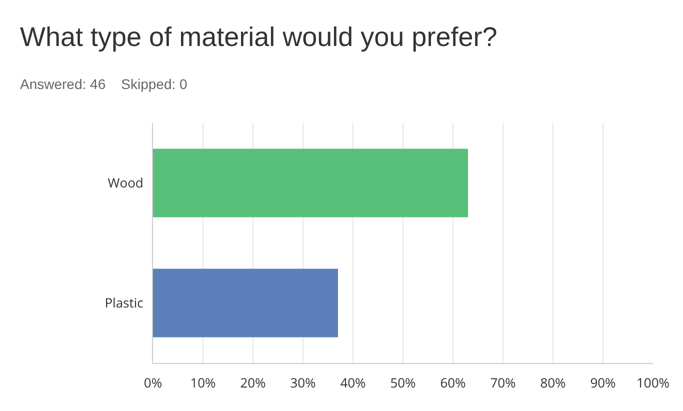 Image resolution: width=683 pixels, height=411 pixels. Describe the element at coordinates (259, 37) in the screenshot. I see `chart-title: What type of material would you prefer?` at that location.